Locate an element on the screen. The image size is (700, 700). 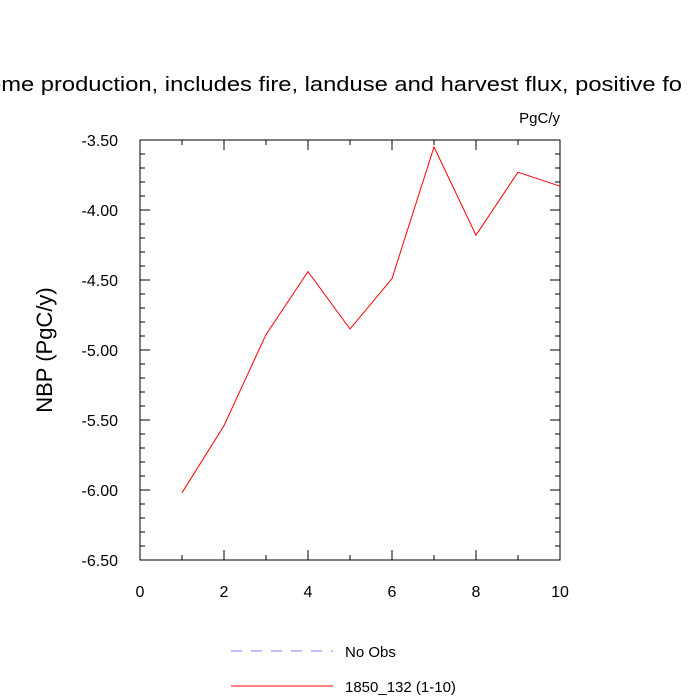
y-tick-label: -5.00 is located at coordinates (100, 351).